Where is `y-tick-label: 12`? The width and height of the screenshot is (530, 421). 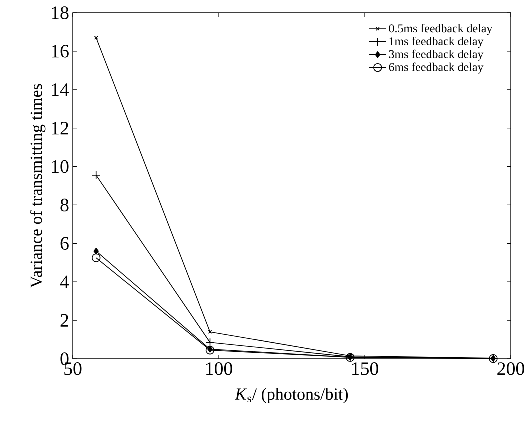
y-tick-label: 12 is located at coordinates (60, 128).